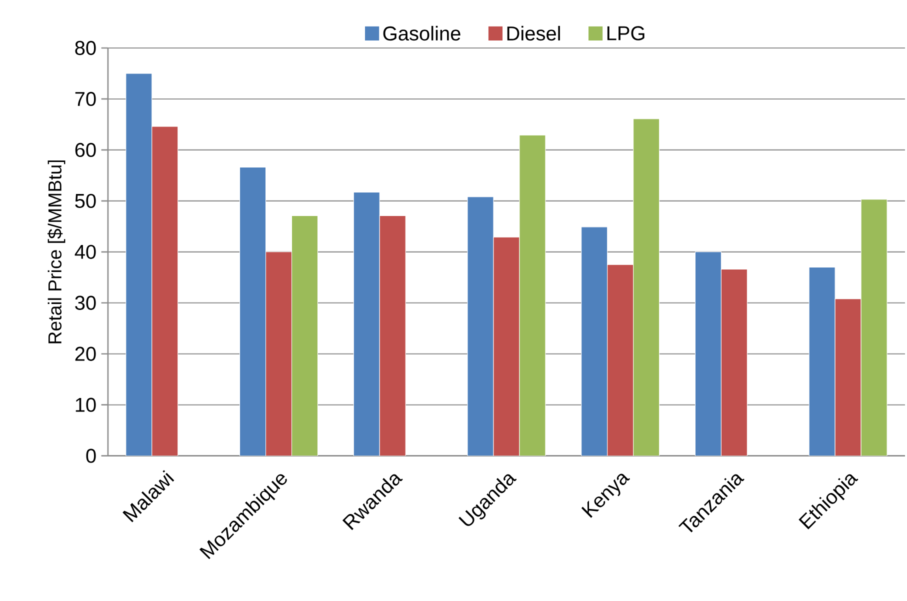 The height and width of the screenshot is (601, 907). I want to click on y-tick-label: 70, so click(85, 99).